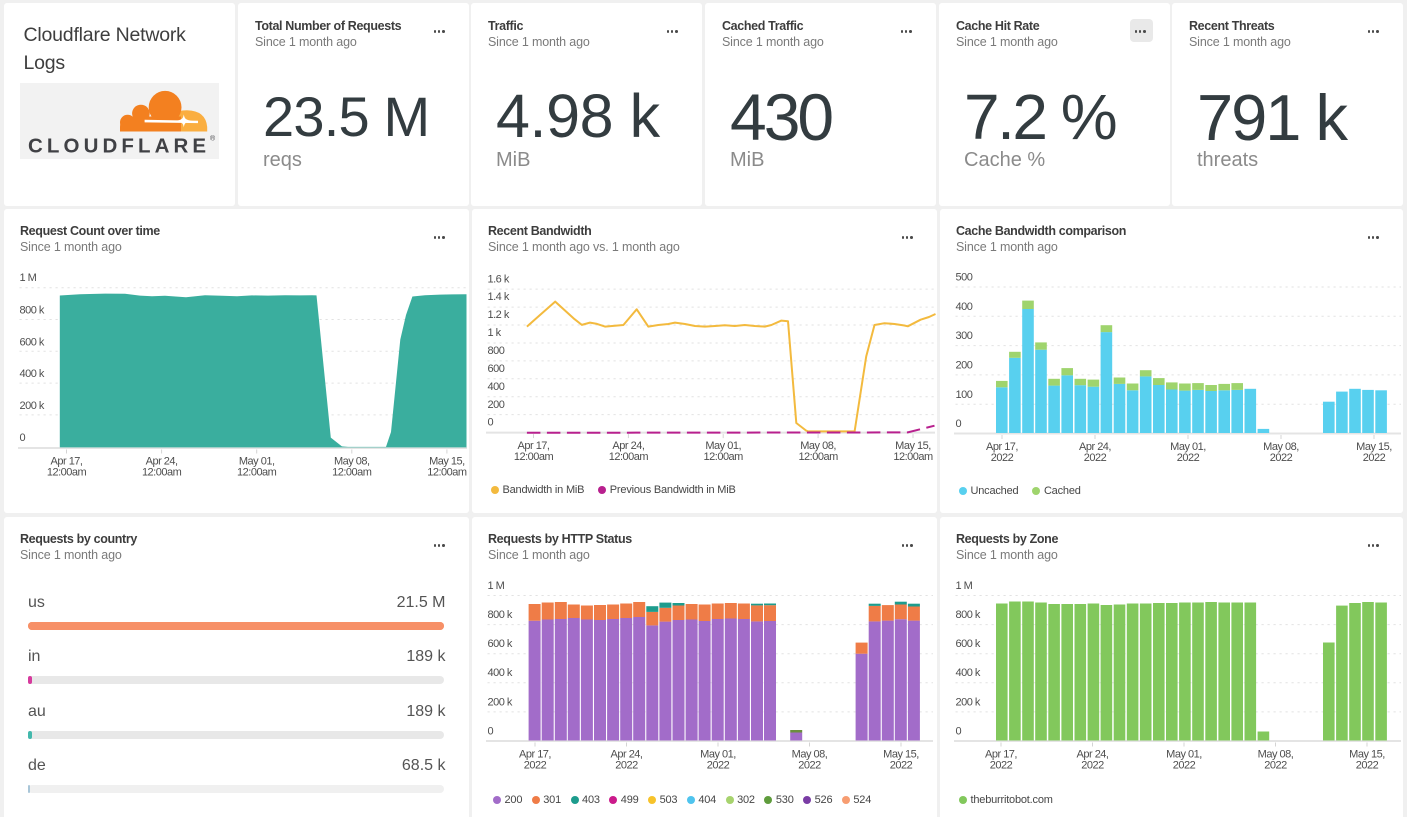 Image resolution: width=1407 pixels, height=817 pixels. Describe the element at coordinates (964, 395) in the screenshot. I see `svg-text: 100` at that location.